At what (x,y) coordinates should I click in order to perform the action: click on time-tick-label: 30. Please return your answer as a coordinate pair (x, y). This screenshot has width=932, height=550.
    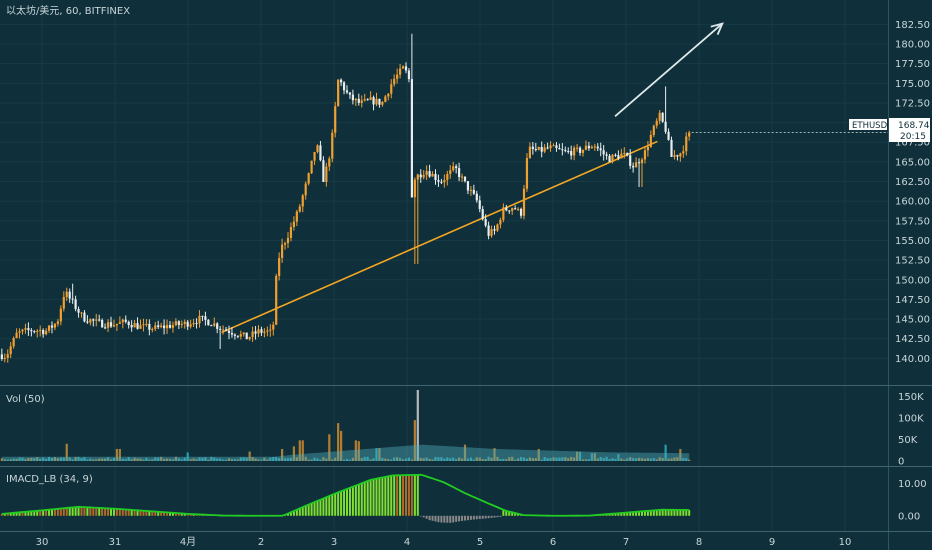
    Looking at the image, I should click on (42, 542).